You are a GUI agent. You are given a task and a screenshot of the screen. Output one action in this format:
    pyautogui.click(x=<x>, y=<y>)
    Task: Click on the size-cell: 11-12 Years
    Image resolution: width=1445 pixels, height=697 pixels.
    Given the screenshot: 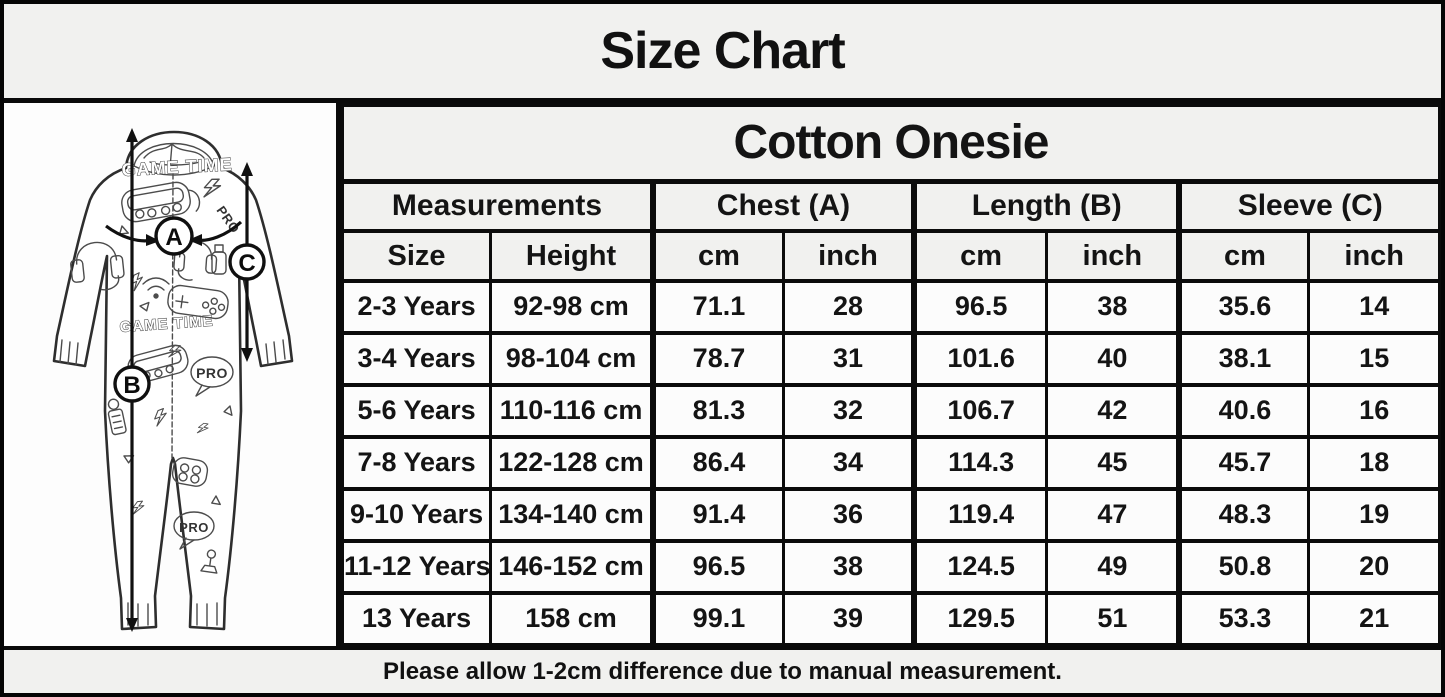 What is the action you would take?
    pyautogui.click(x=416, y=567)
    